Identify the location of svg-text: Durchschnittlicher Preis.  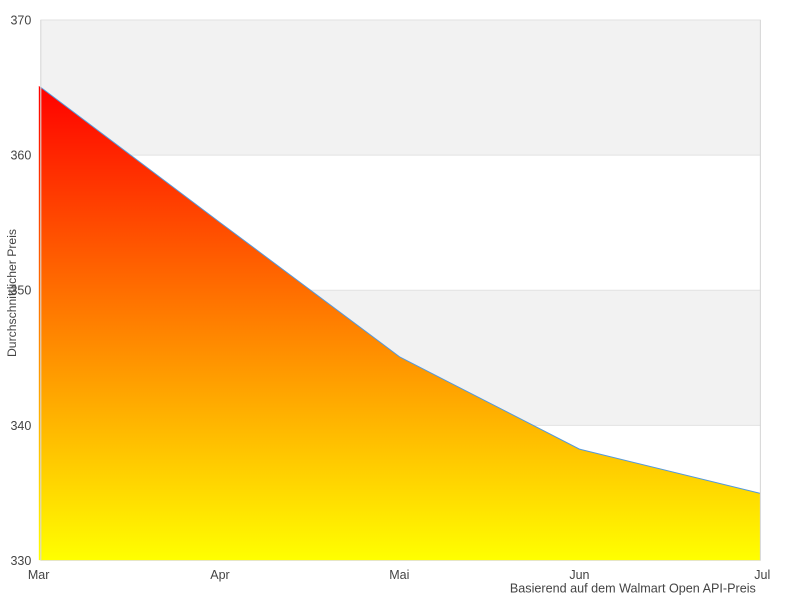
(12, 293).